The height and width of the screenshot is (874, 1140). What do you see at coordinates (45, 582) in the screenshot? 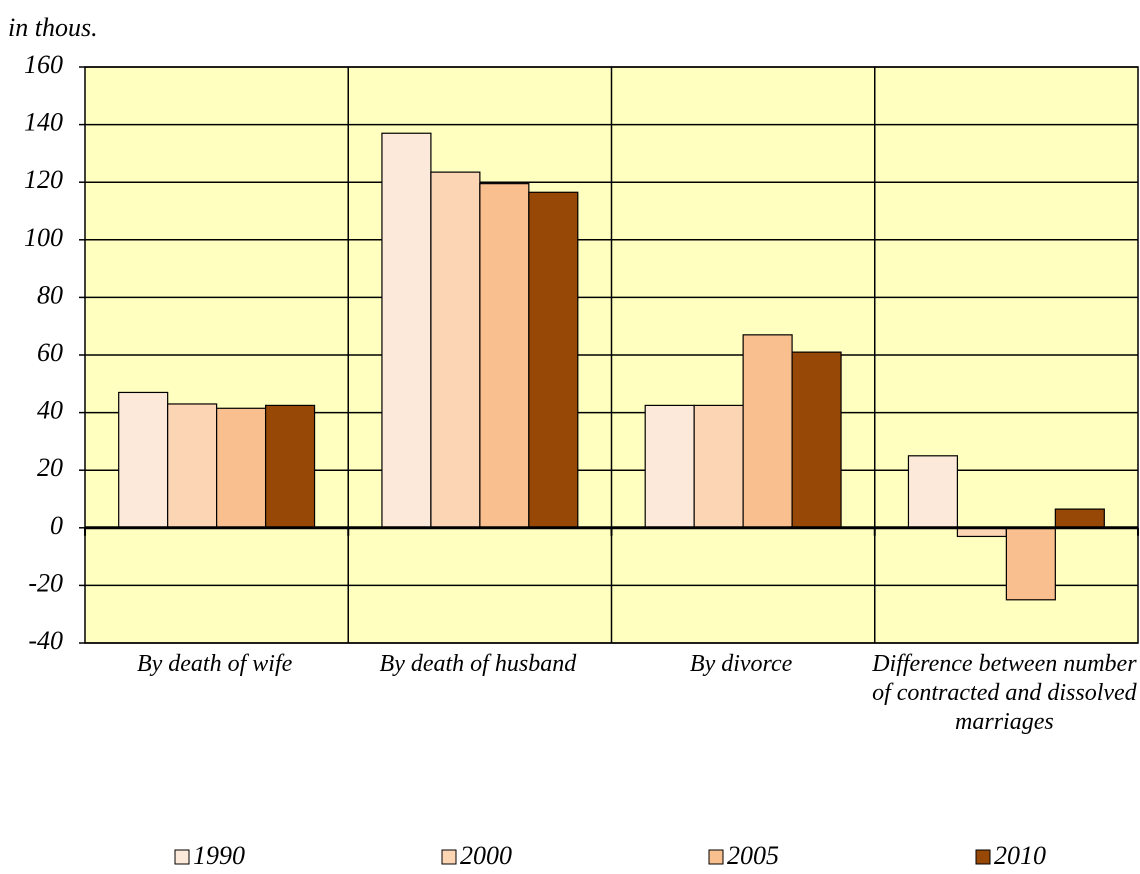
I see `y-tick-label: -20` at bounding box center [45, 582].